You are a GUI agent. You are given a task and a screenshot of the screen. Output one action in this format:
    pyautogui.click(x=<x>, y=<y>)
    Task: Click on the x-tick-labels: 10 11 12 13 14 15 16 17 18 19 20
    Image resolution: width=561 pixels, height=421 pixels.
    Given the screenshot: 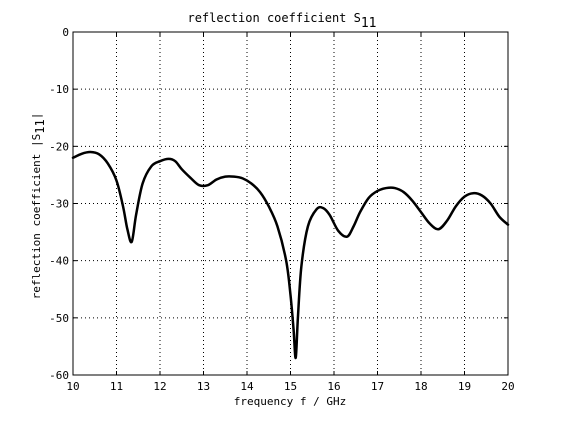 What is the action you would take?
    pyautogui.click(x=290, y=386)
    